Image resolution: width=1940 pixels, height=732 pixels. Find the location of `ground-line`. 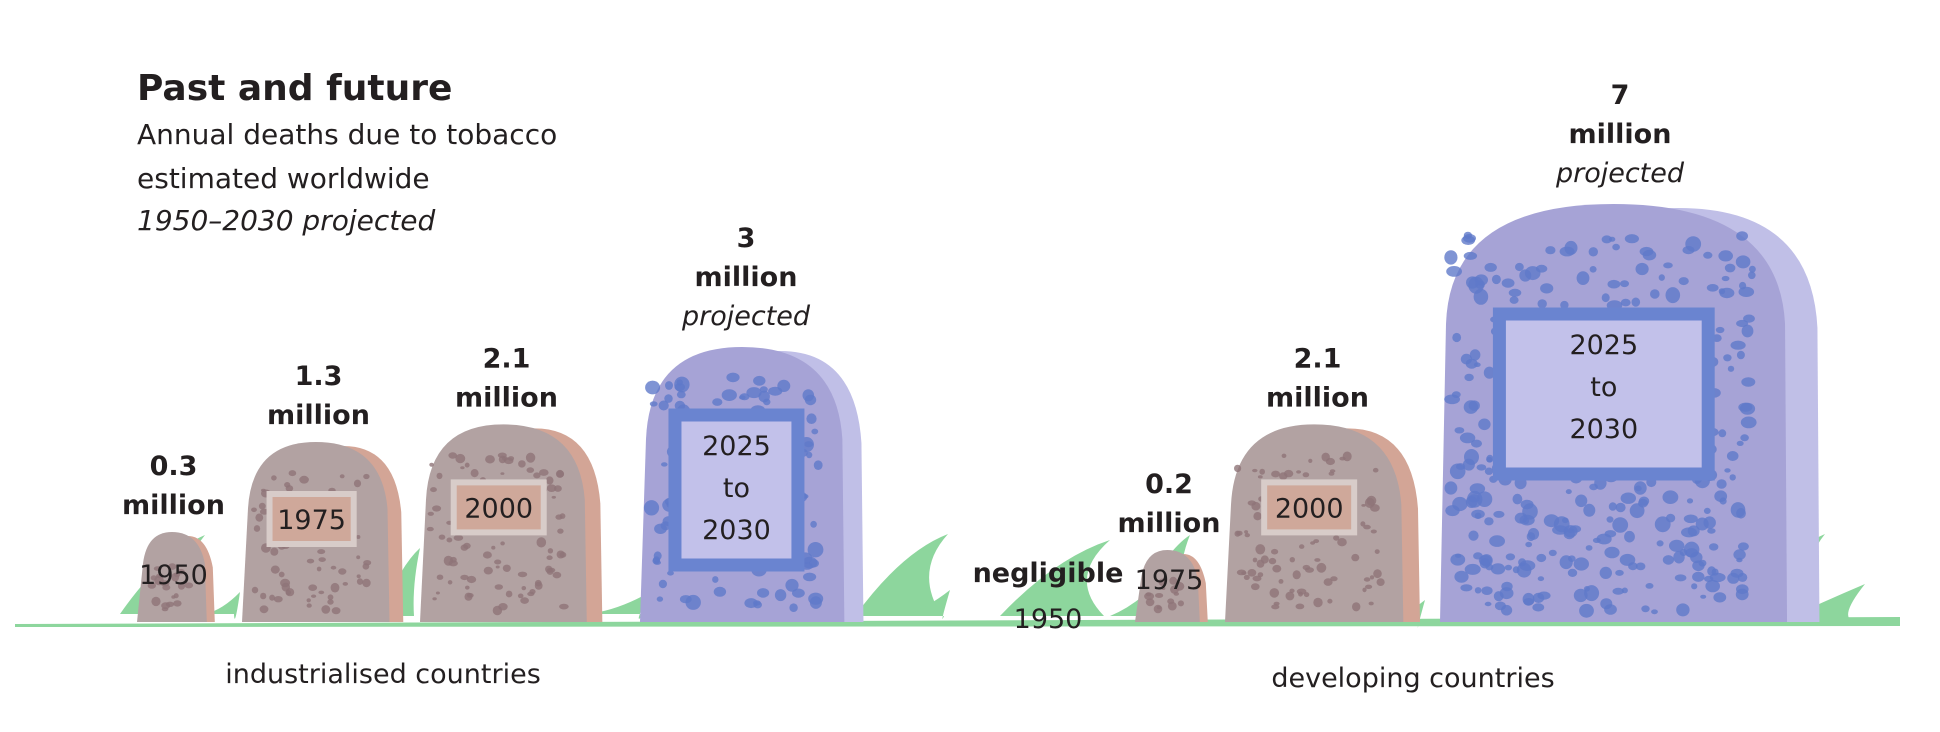

ground-line is located at coordinates (957, 622).